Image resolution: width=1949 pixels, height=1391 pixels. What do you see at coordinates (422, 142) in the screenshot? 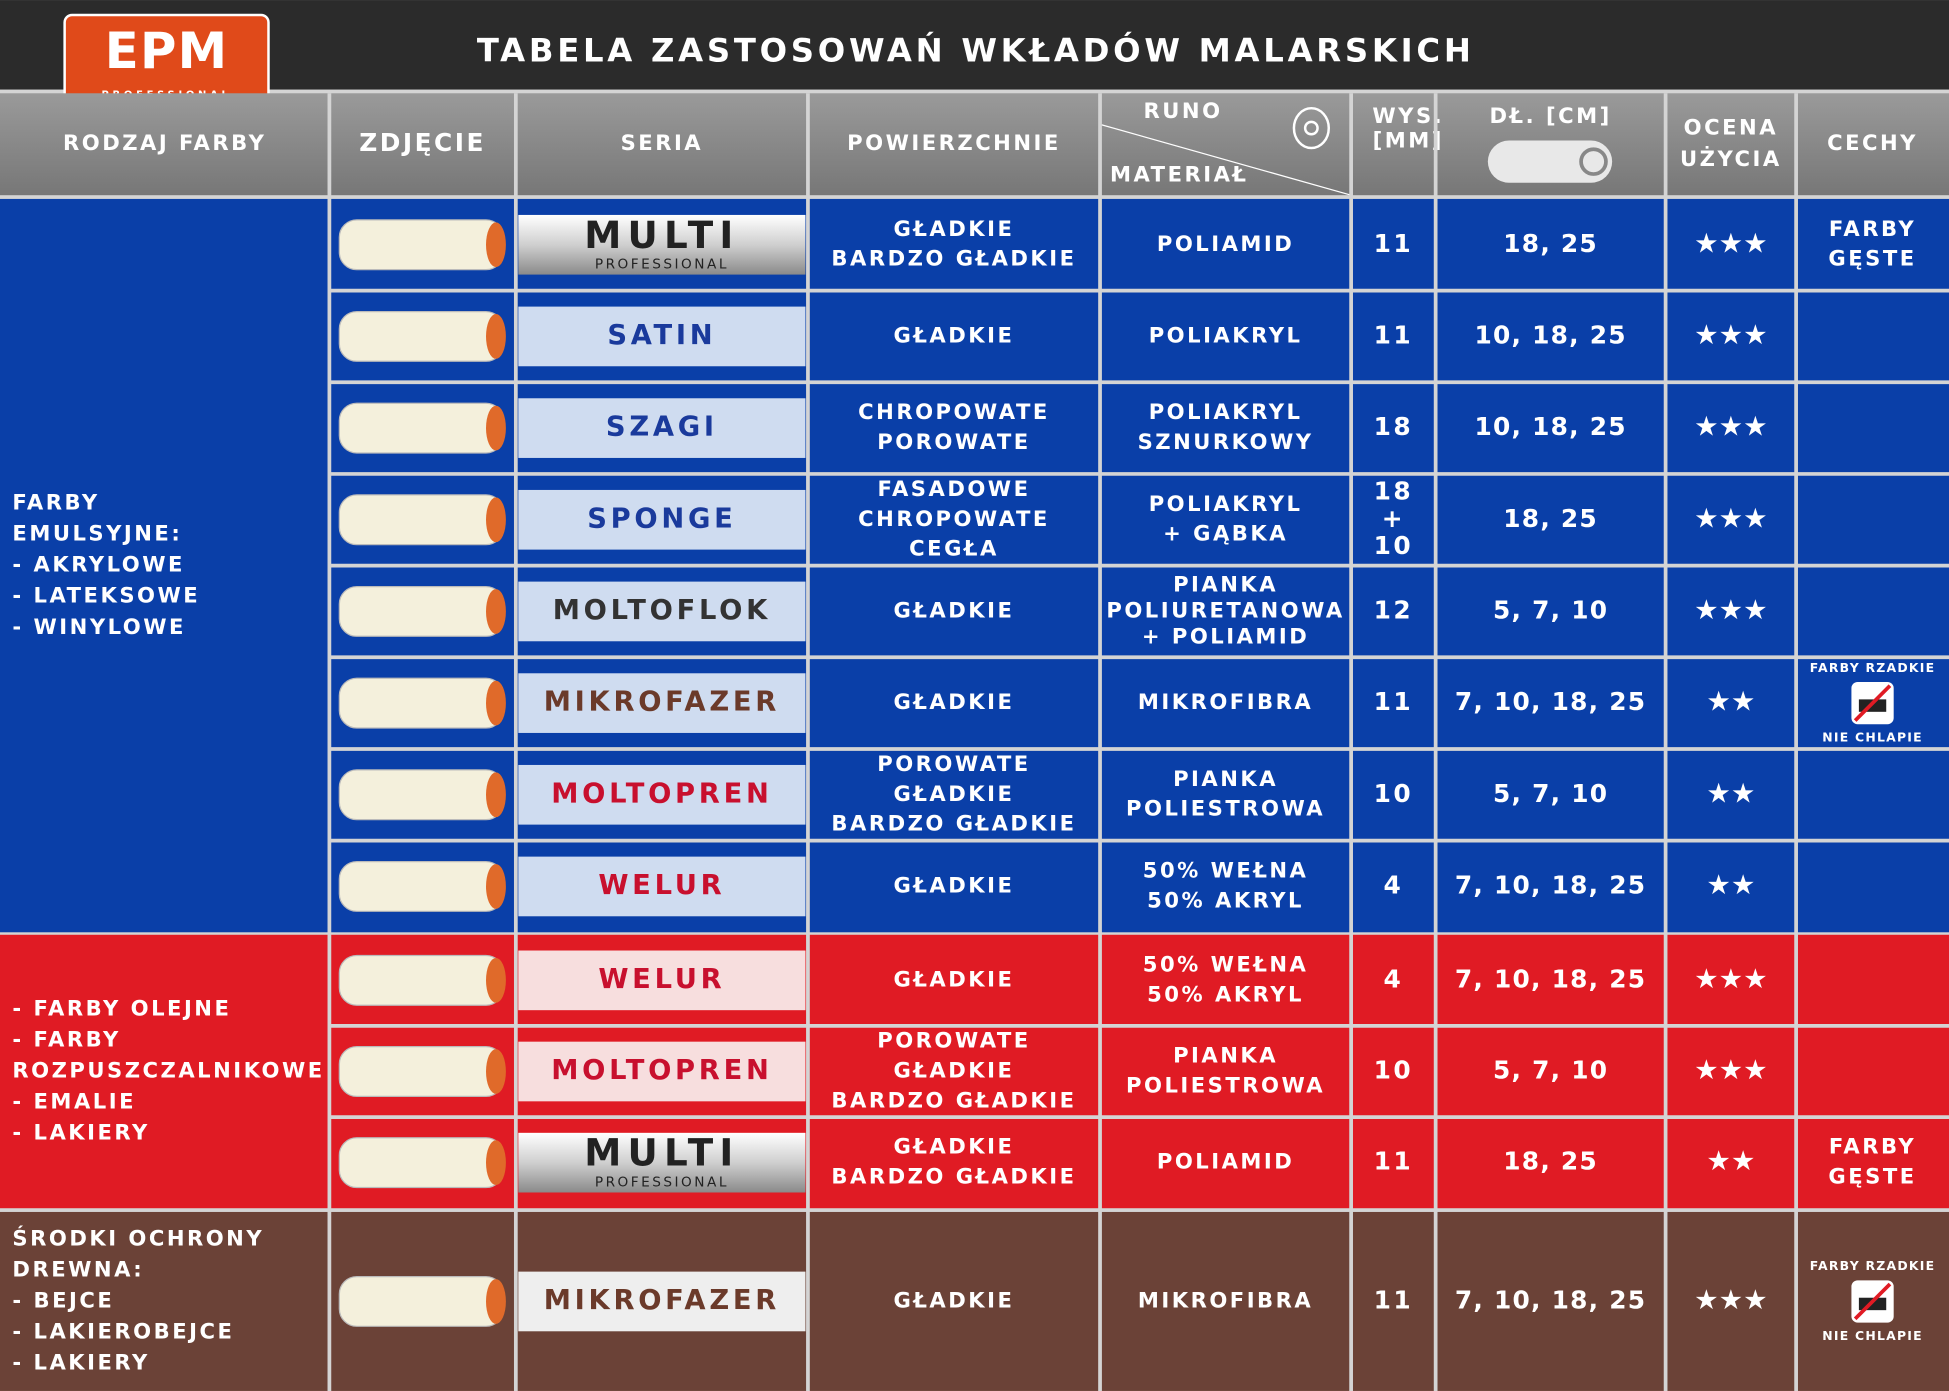
I see `header-label: ZDJĘCIE` at bounding box center [422, 142].